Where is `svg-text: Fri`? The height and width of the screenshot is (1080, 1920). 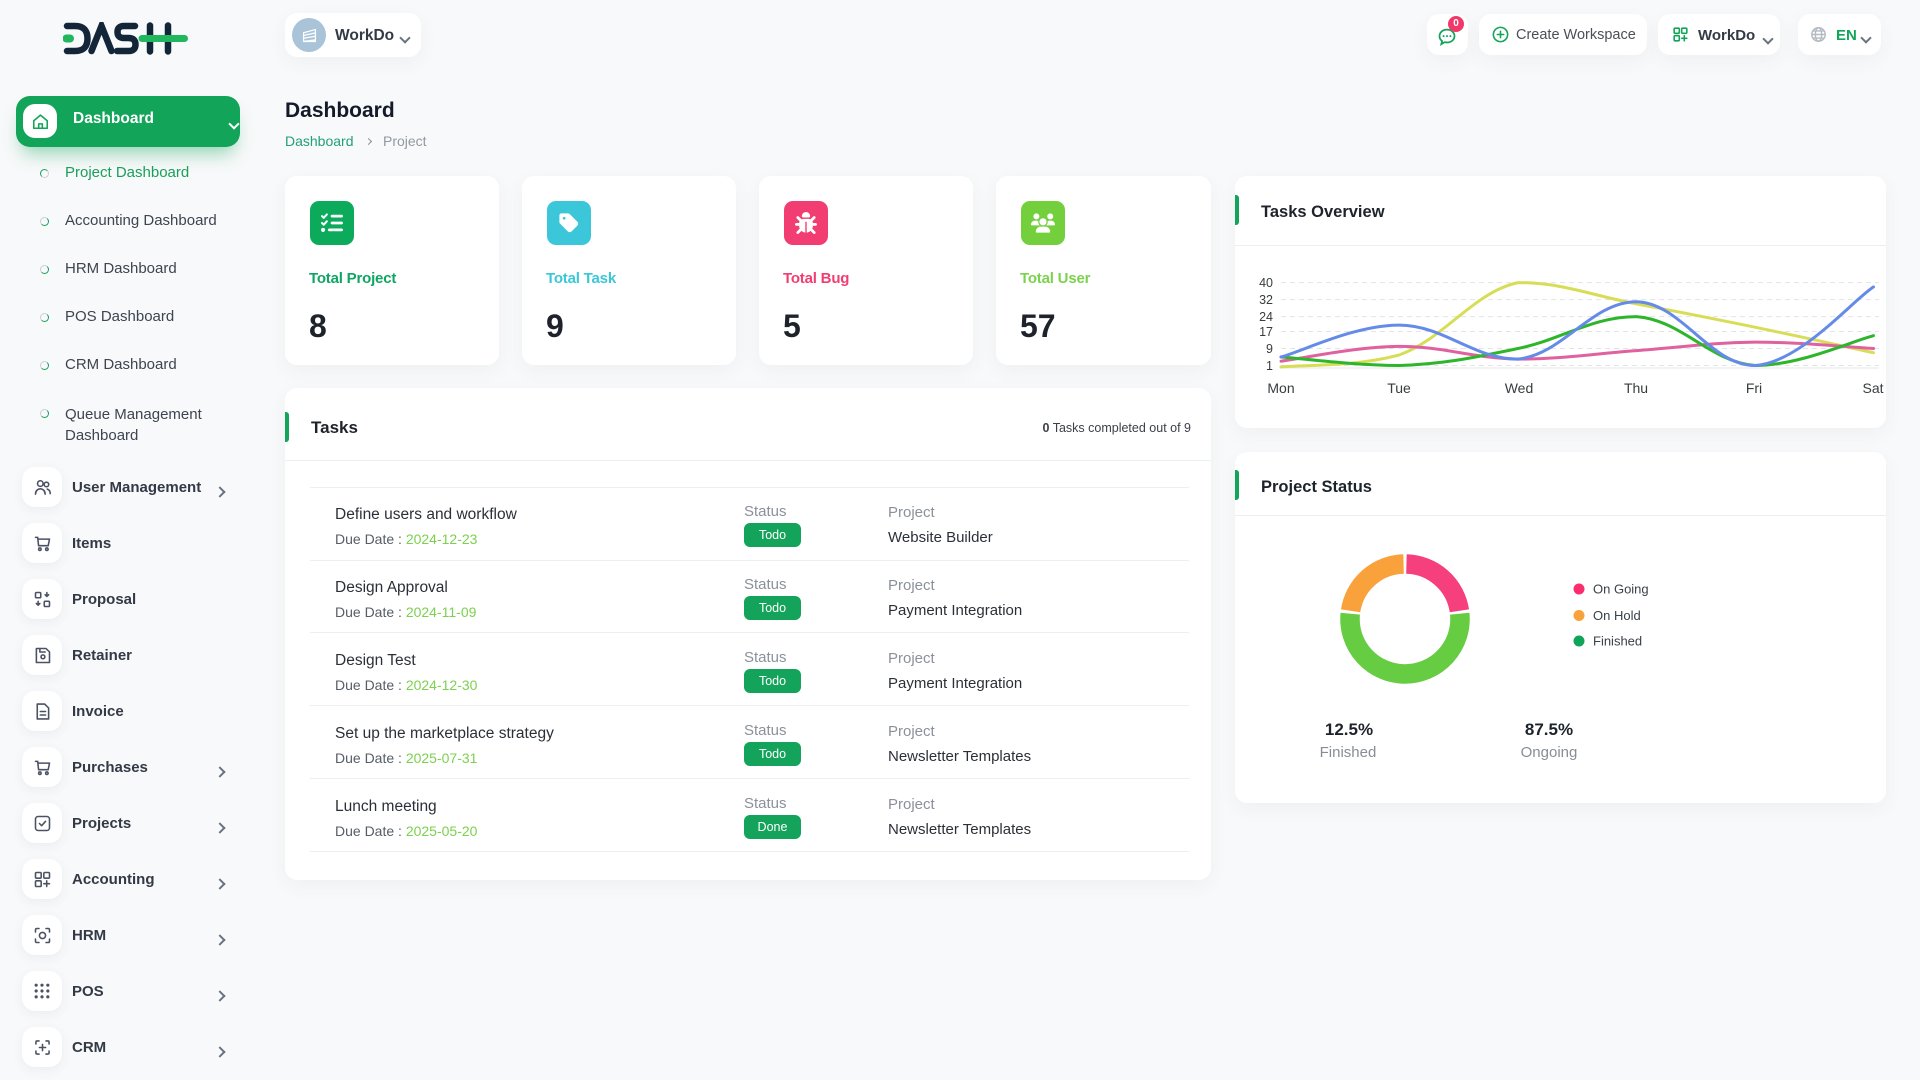
svg-text: Fri is located at coordinates (1754, 388).